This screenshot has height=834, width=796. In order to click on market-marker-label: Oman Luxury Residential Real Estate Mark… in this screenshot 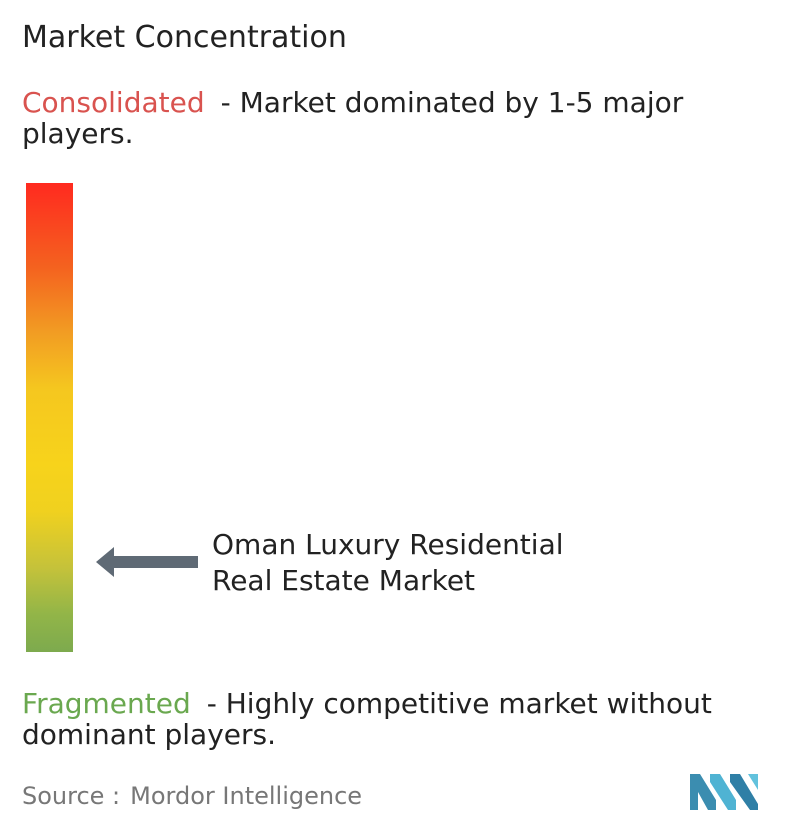, I will do `click(388, 563)`.